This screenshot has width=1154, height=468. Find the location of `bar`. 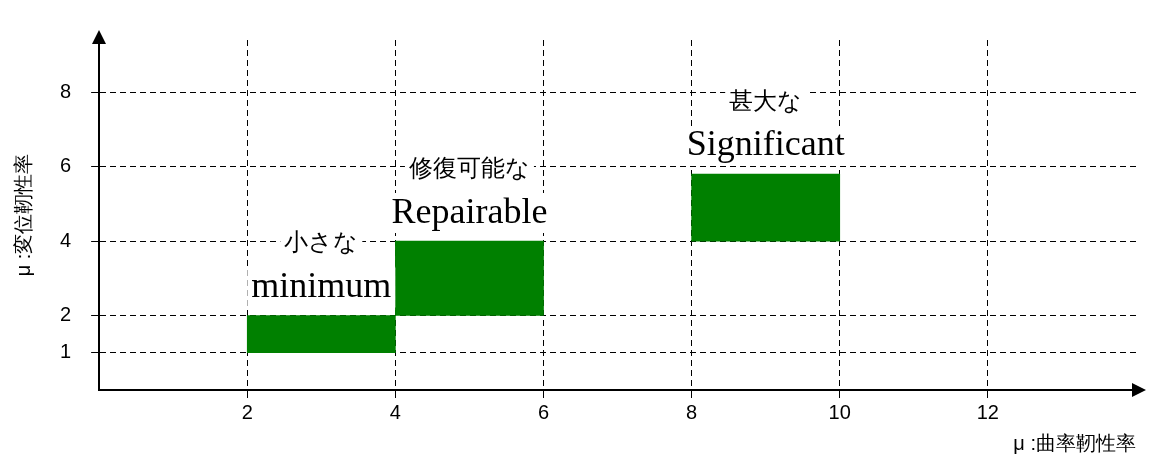

bar is located at coordinates (766, 207).